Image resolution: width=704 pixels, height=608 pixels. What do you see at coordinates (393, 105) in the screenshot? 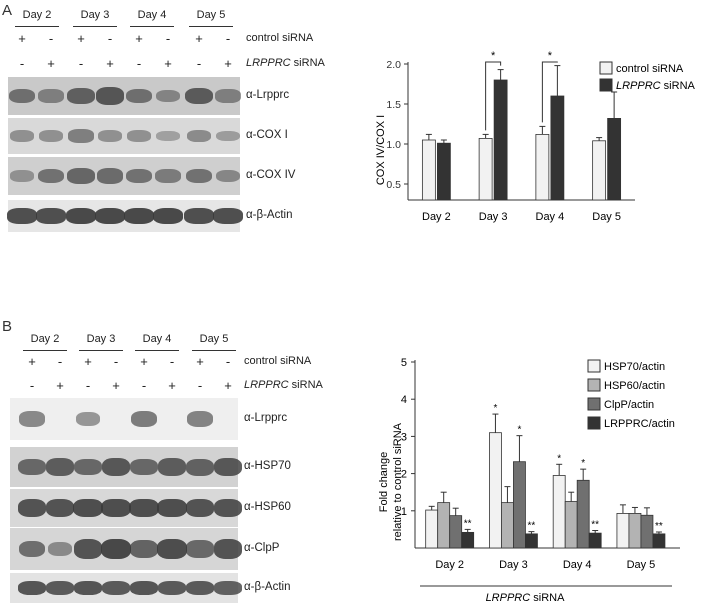
I see `cox-ytick-label: 1.5` at bounding box center [393, 105].